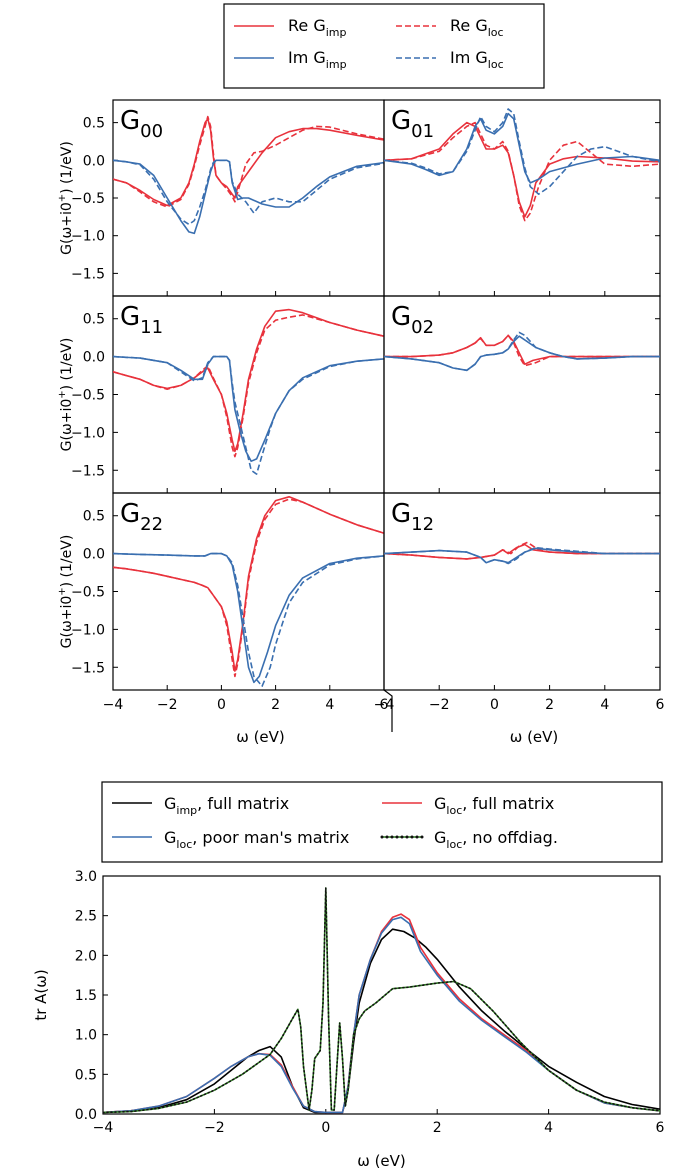  What do you see at coordinates (412, 124) in the screenshot?
I see `panel-label: G01` at bounding box center [412, 124].